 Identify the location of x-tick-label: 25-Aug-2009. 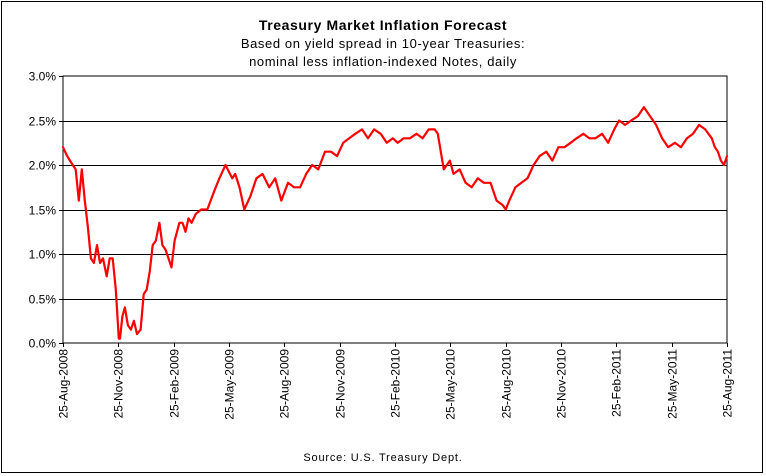
(285, 384).